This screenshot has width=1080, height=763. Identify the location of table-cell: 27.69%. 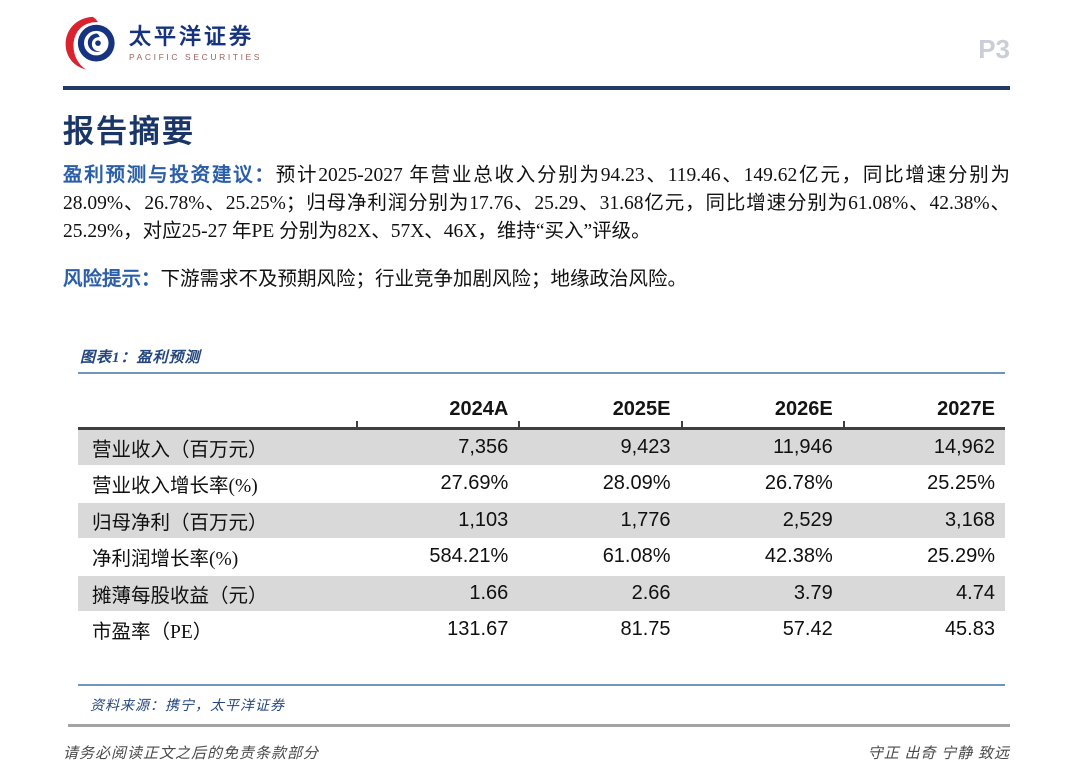
(474, 482).